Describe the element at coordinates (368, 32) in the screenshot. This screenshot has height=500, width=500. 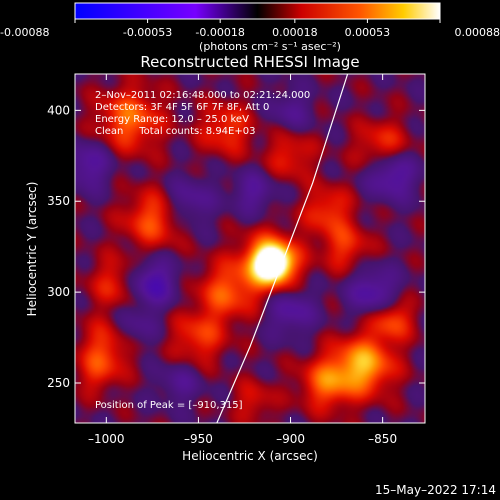
I see `colorbar-tick-label: 0.00053` at that location.